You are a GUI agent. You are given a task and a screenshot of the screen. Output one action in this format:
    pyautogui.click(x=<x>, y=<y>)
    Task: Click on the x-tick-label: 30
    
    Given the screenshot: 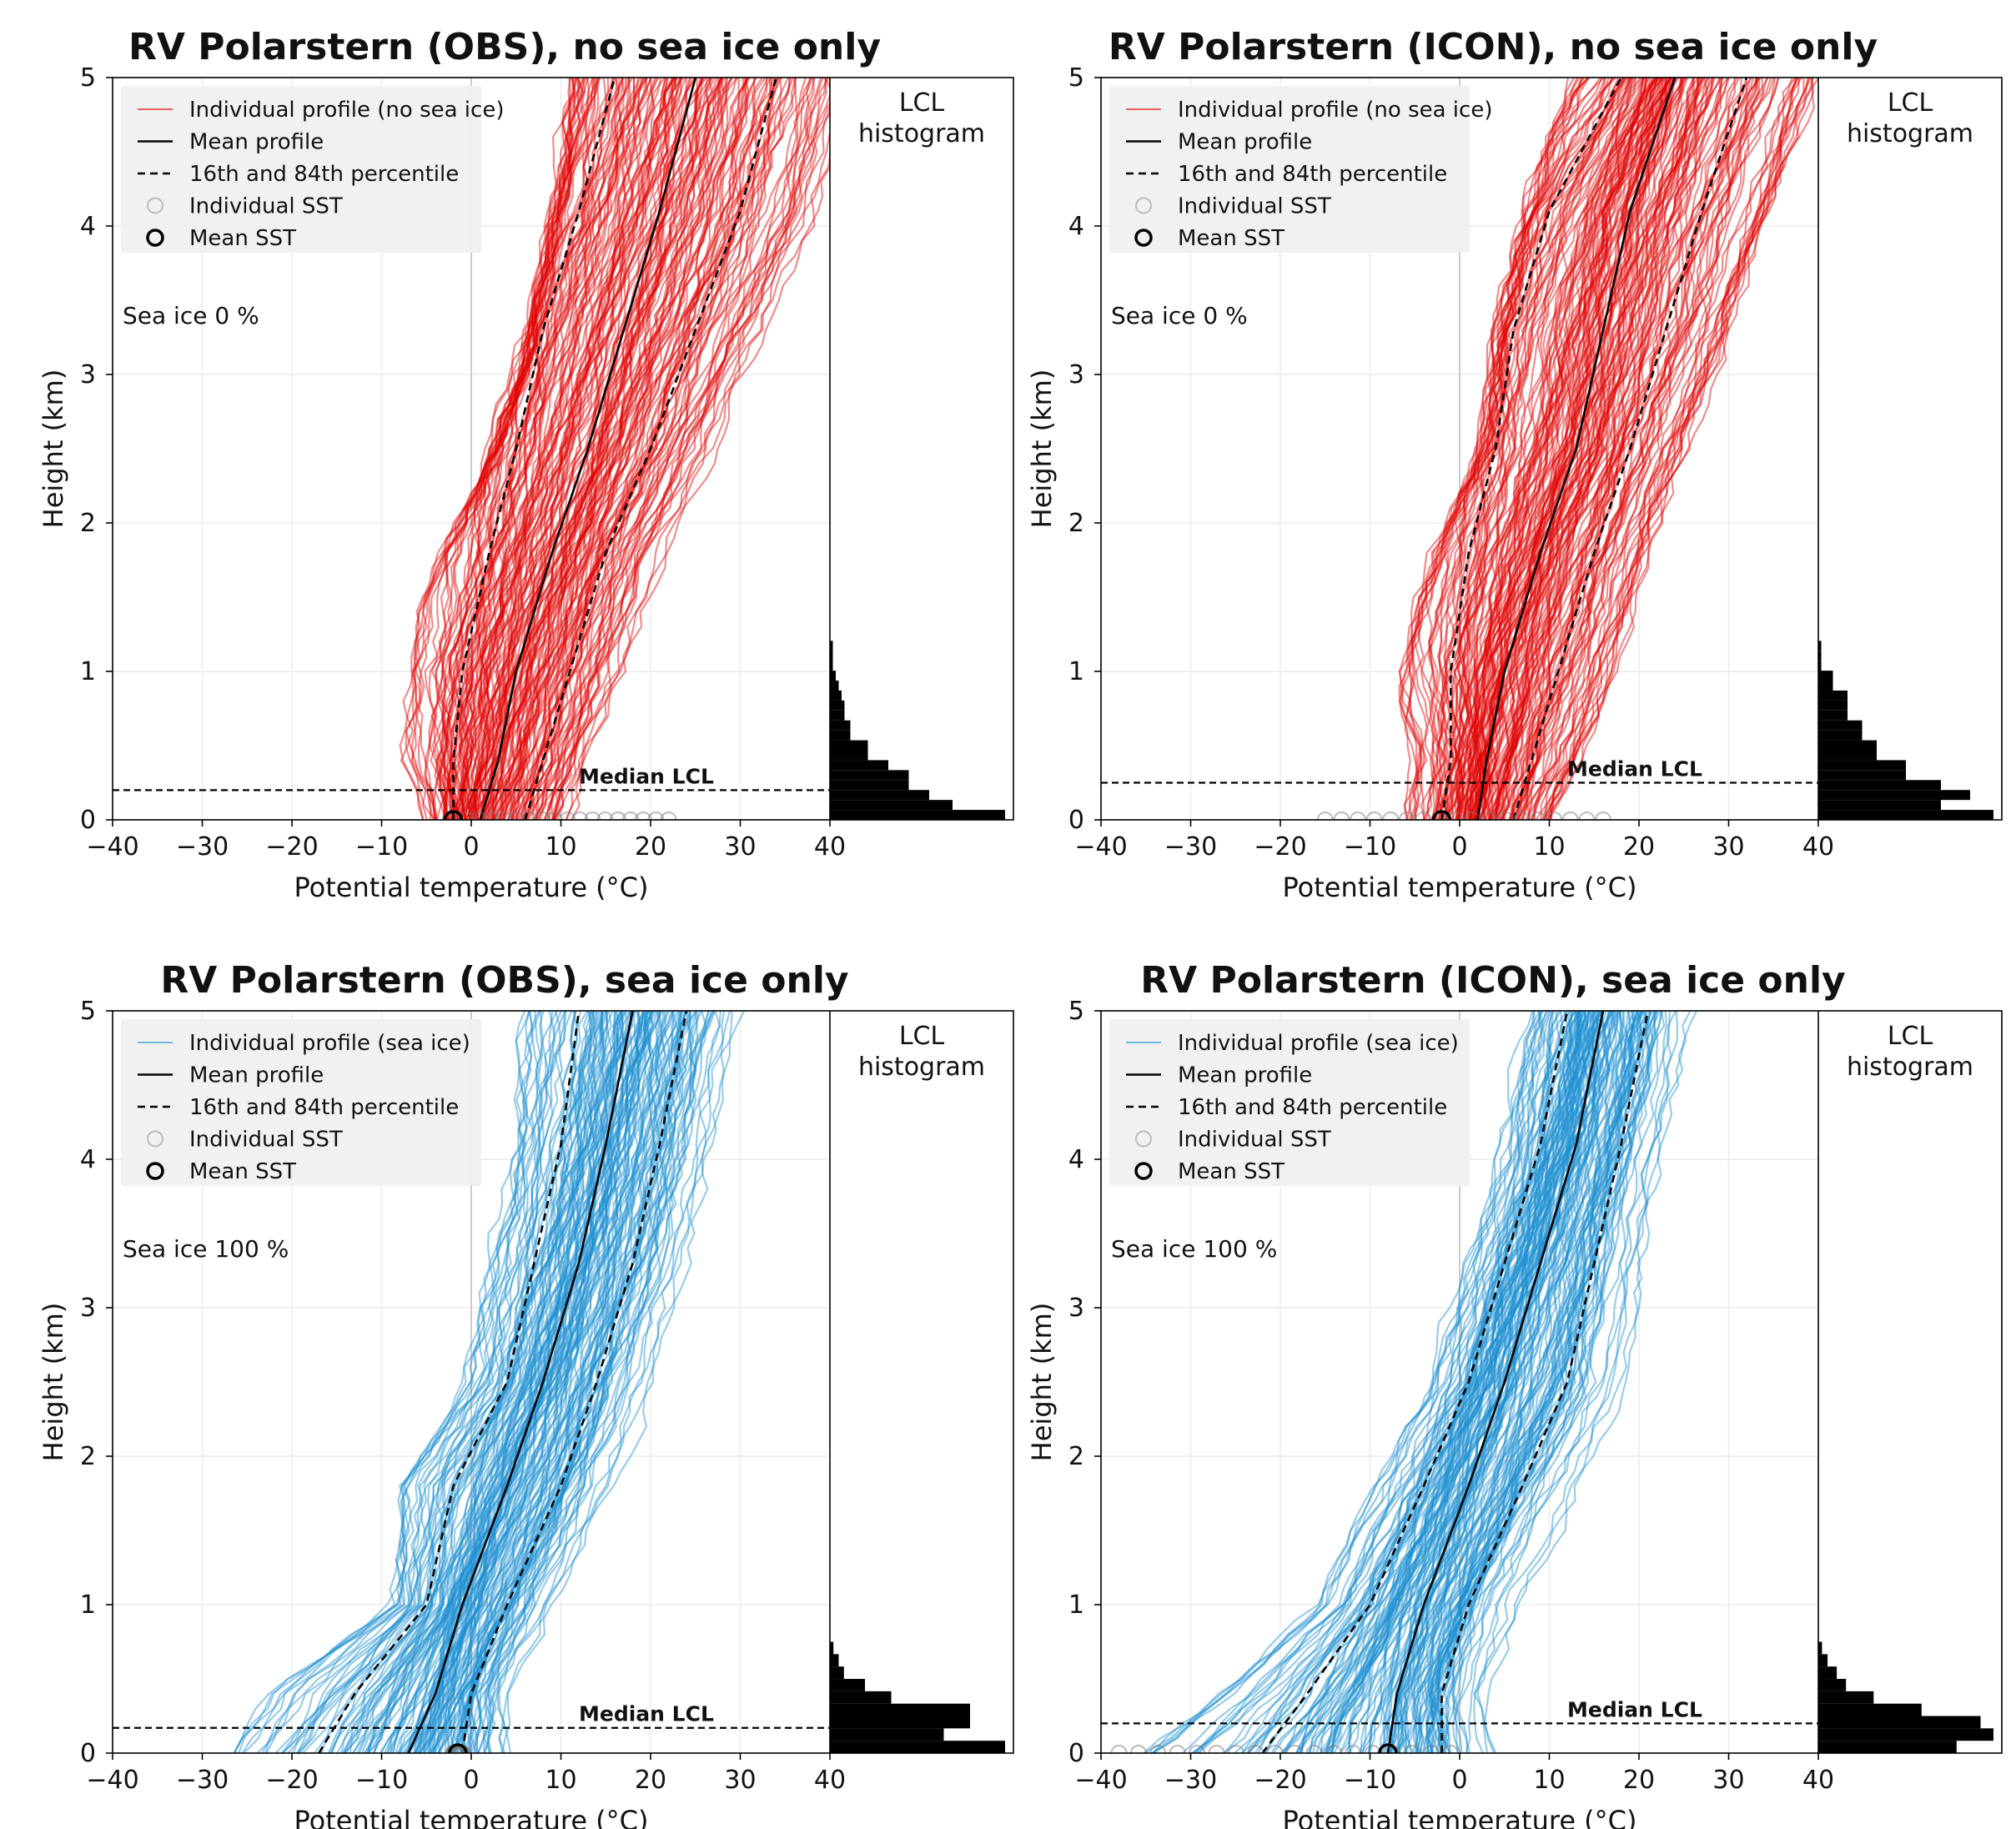 What is the action you would take?
    pyautogui.click(x=740, y=1780)
    